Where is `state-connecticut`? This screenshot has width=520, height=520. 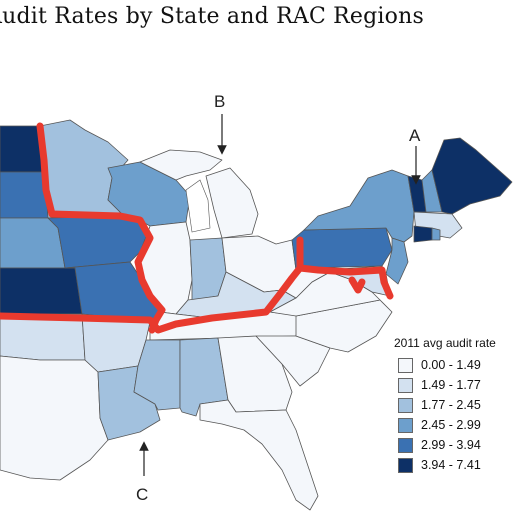
state-connecticut is located at coordinates (423, 234).